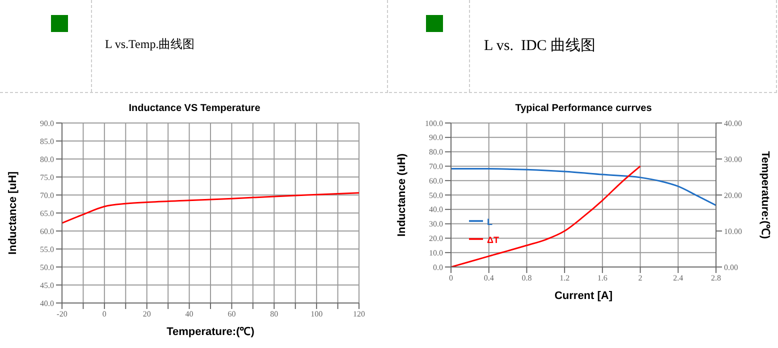  What do you see at coordinates (438, 267) in the screenshot?
I see `y-tick-label: 0.0` at bounding box center [438, 267].